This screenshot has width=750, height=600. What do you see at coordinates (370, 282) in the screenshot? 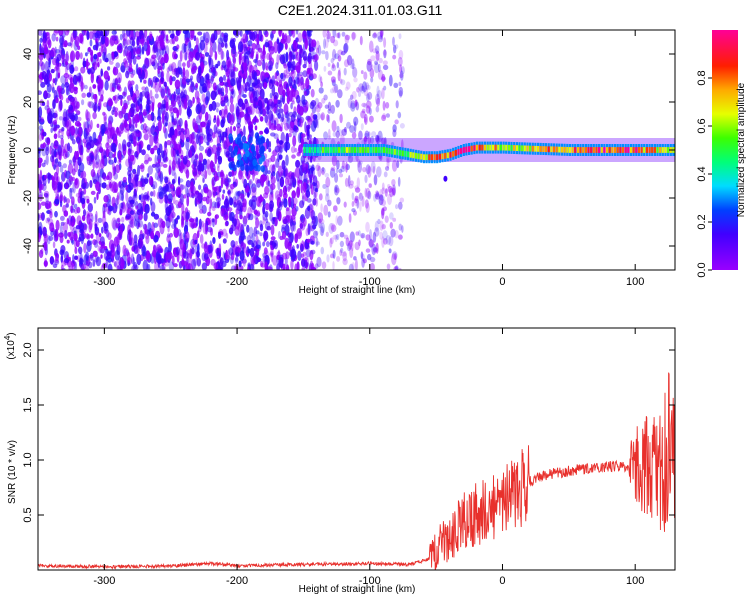
I see `x-tick-label: -100` at bounding box center [370, 282].